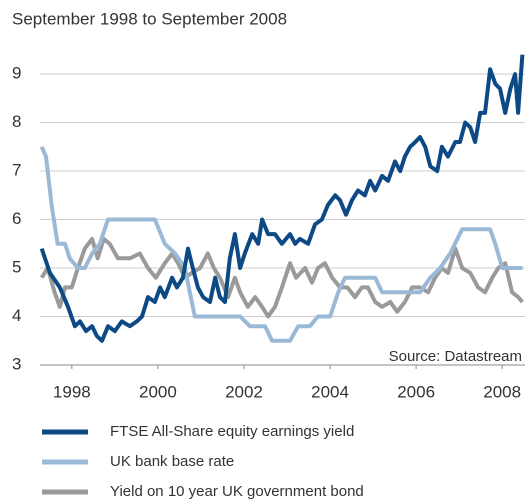  What do you see at coordinates (149, 18) in the screenshot?
I see `chart-title: September 1998 to September 2008` at bounding box center [149, 18].